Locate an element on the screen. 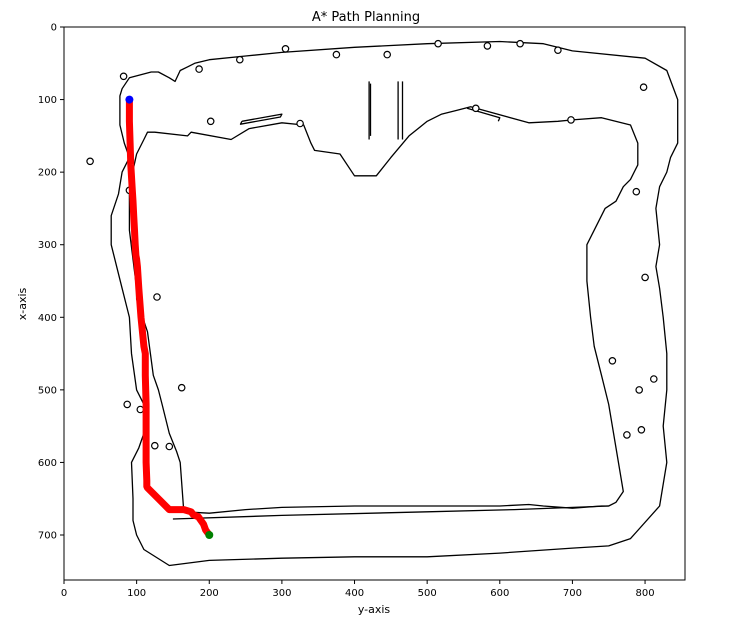  x-axis-label: y-axis is located at coordinates (374, 609).